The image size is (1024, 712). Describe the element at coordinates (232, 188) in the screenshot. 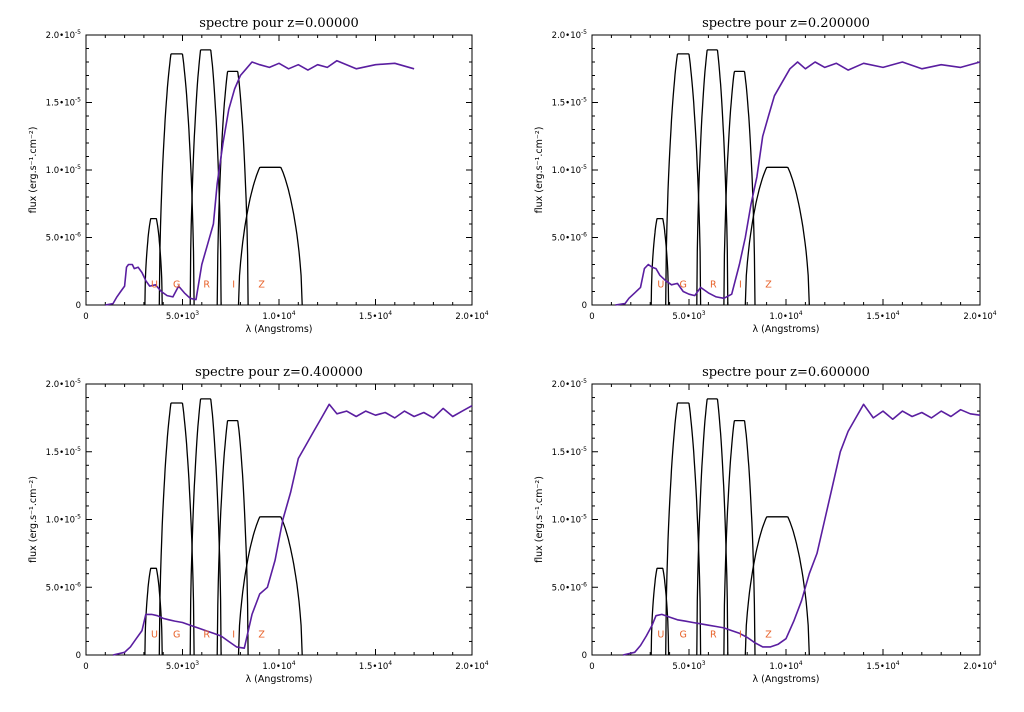

I see `filter-curve-i` at that location.